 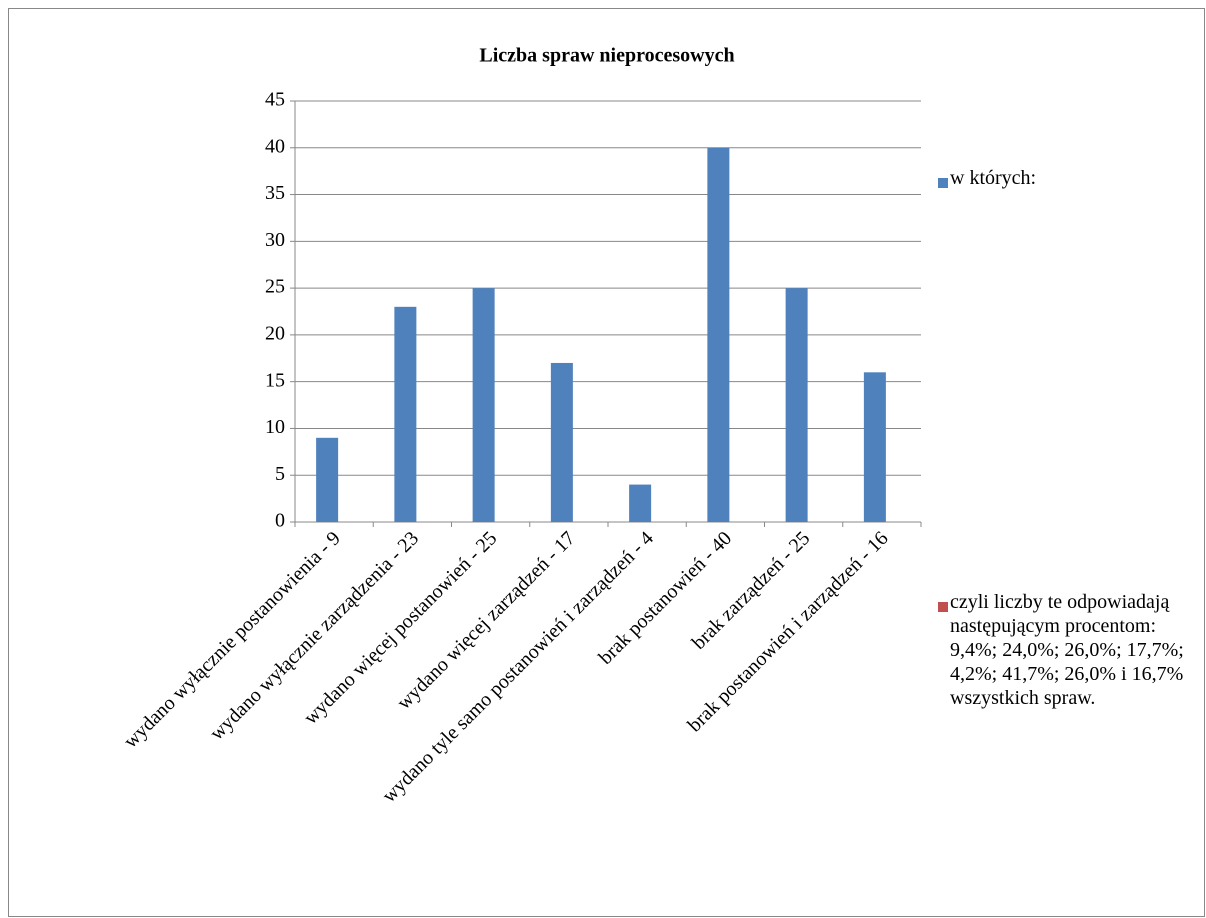 What do you see at coordinates (275, 287) in the screenshot?
I see `y-tick-label: 25` at bounding box center [275, 287].